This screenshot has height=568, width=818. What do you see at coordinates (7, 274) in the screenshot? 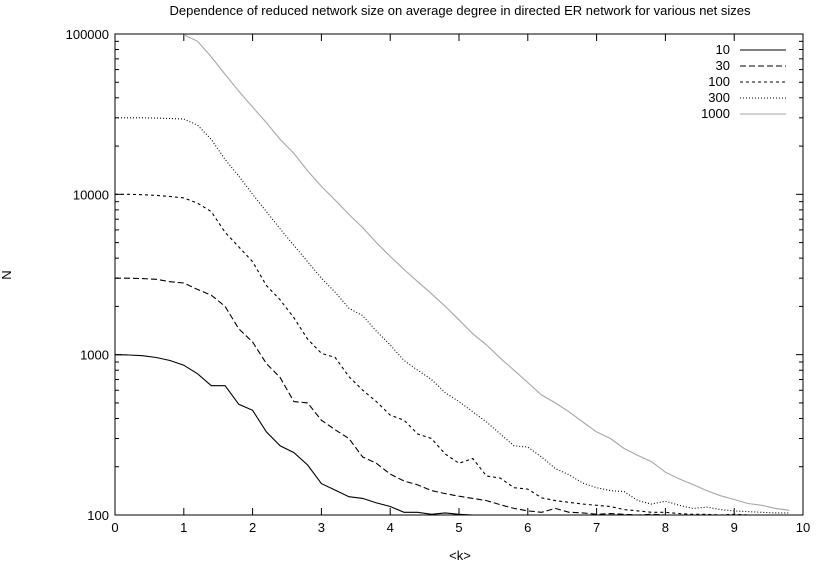
I see `y-axis-label: N` at bounding box center [7, 274].